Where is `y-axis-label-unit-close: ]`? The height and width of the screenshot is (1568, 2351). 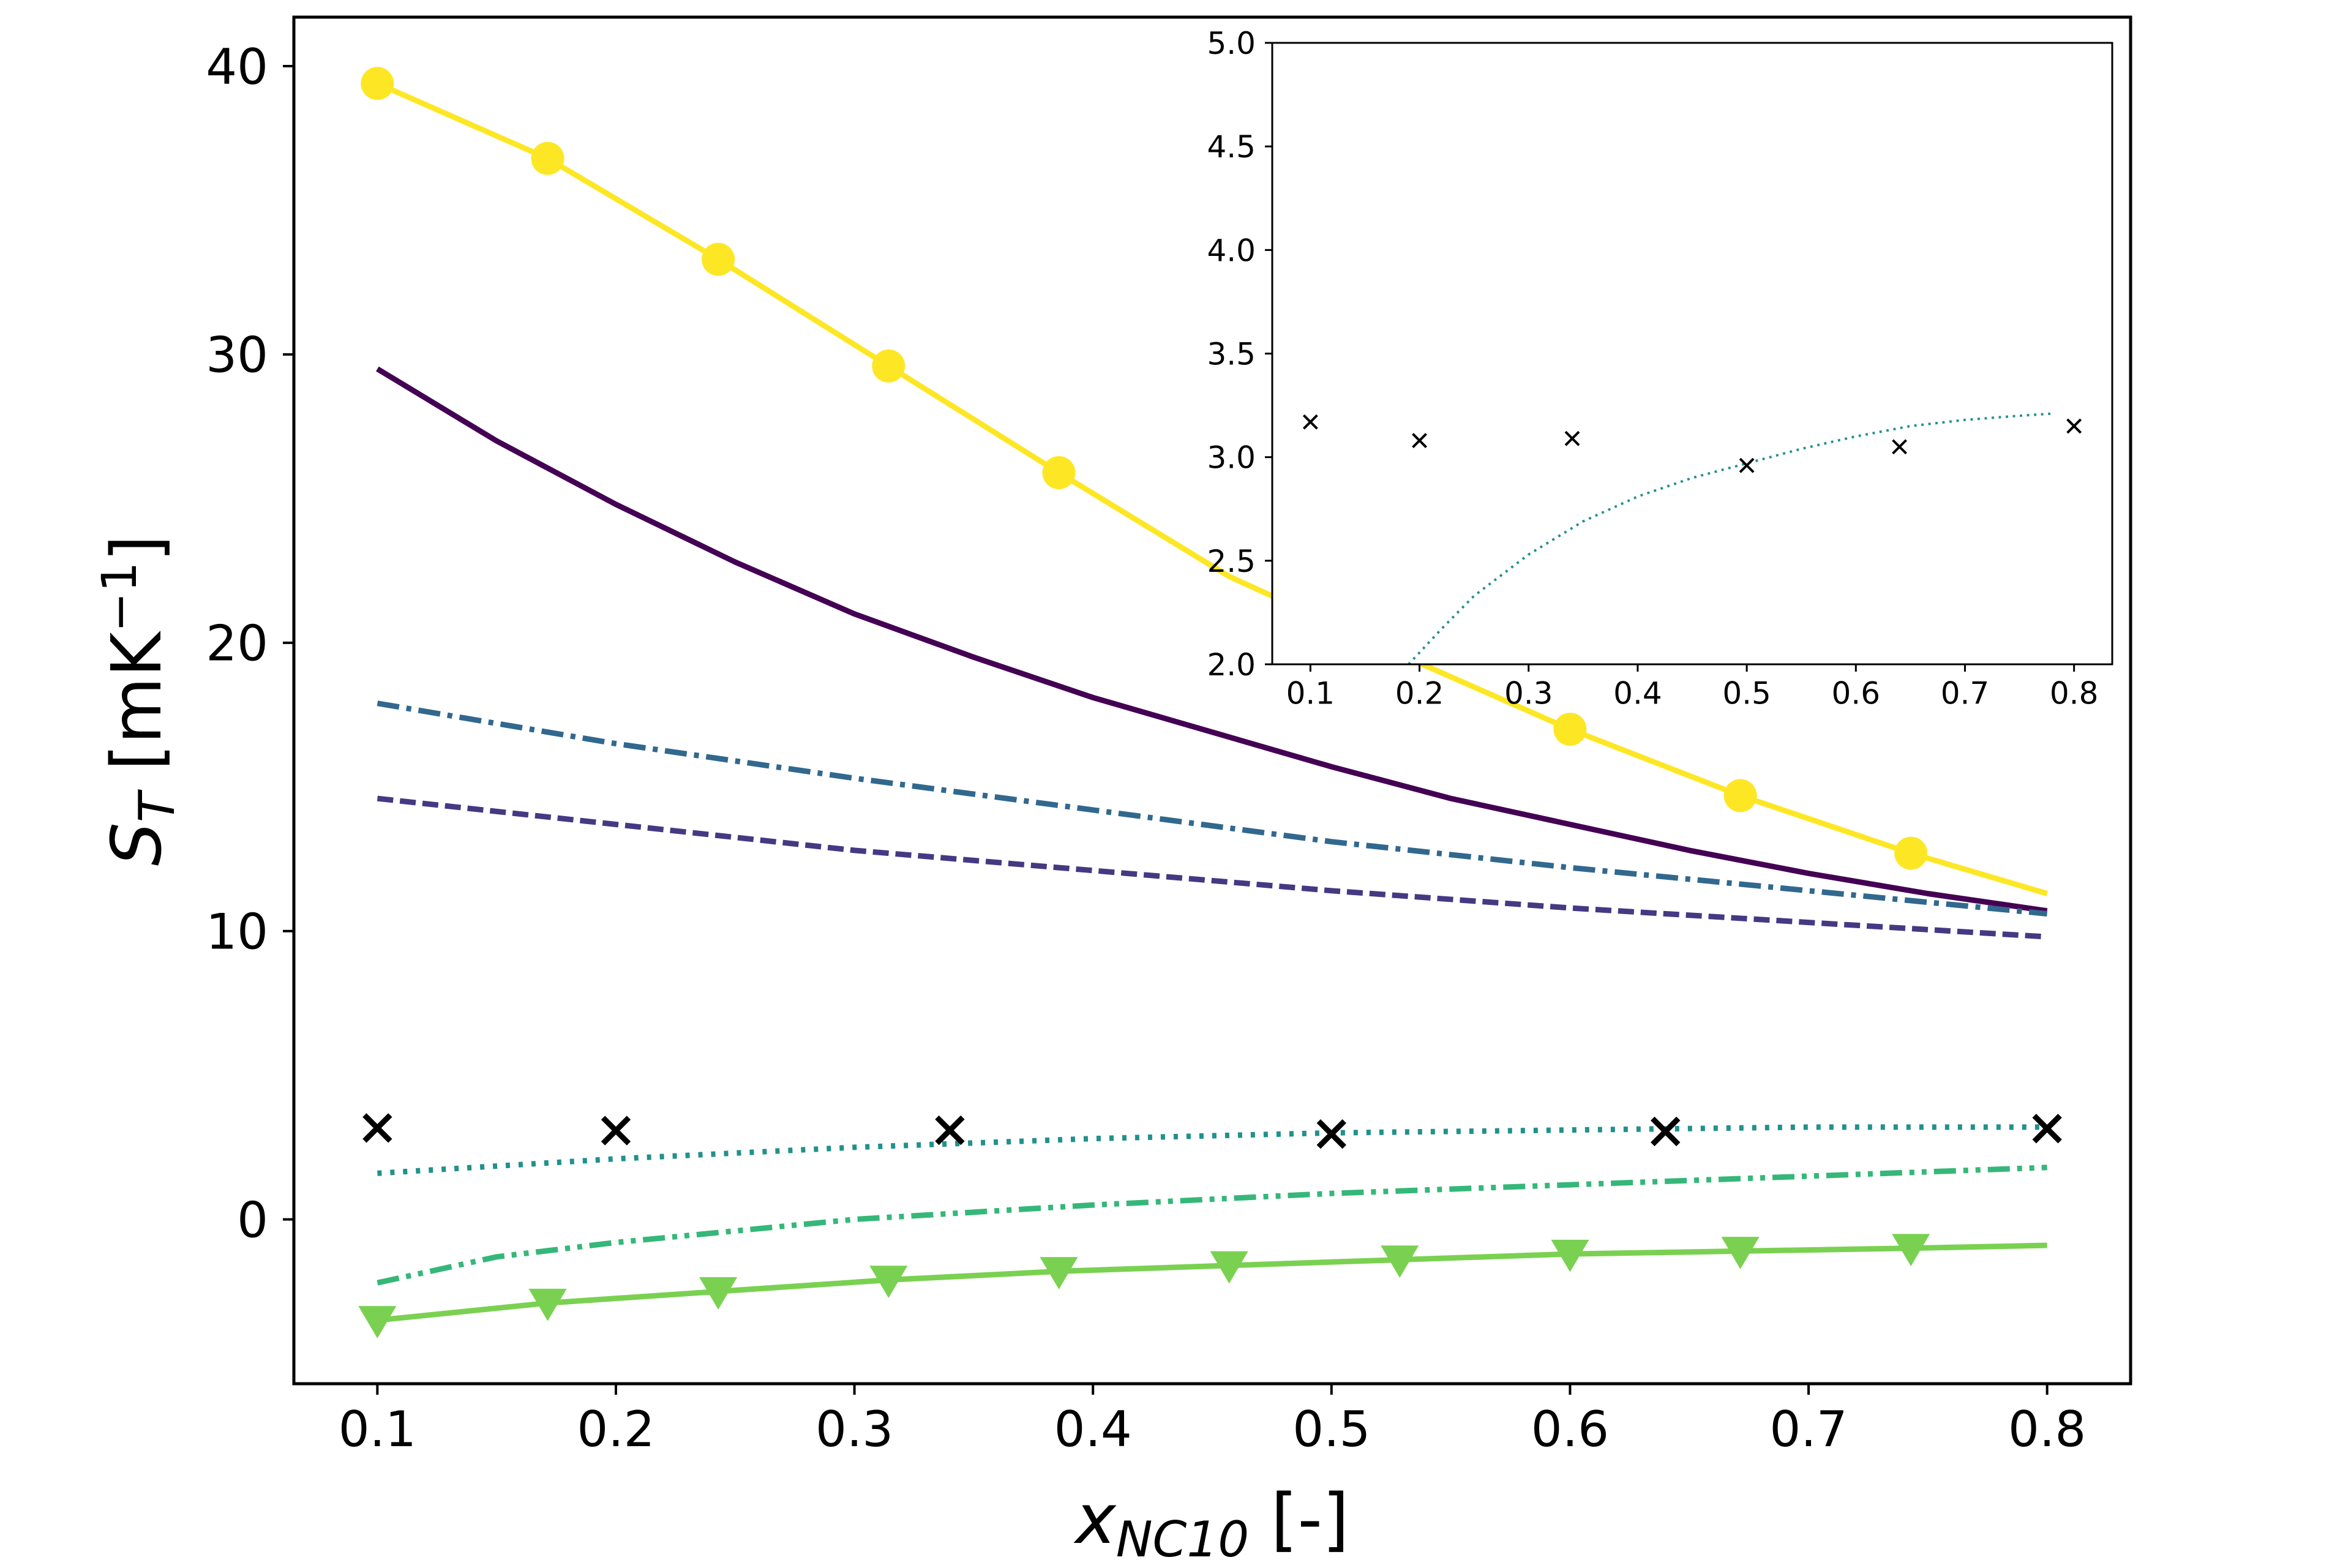
y-axis-label-unit-close: ] is located at coordinates (137, 548).